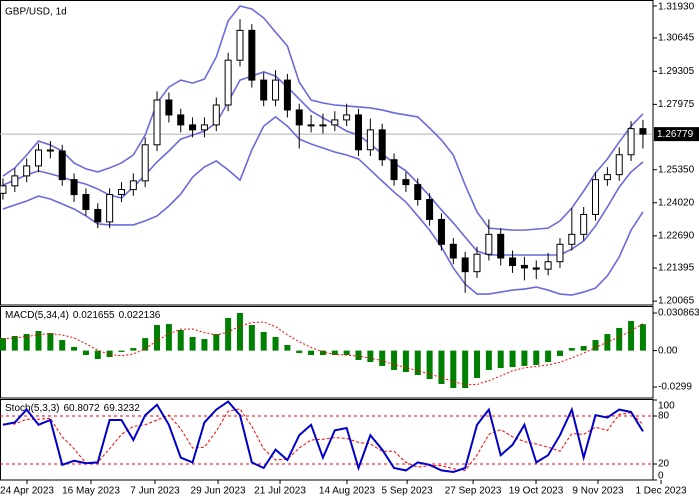 The image size is (699, 498). I want to click on y-tick-label: 0.00, so click(668, 350).